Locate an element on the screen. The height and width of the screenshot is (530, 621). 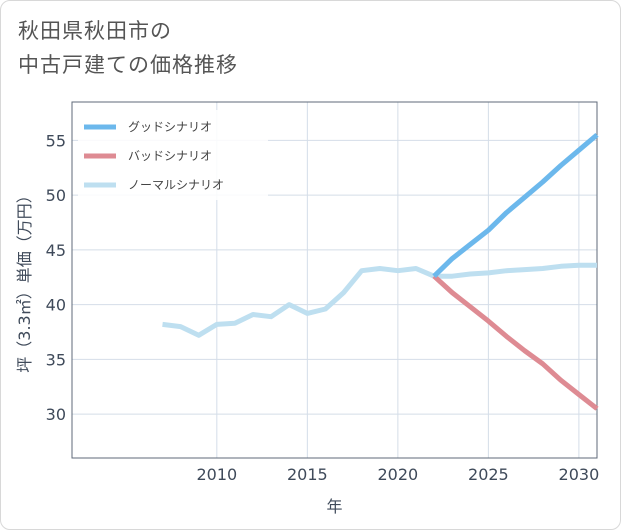
x-tick-label: 2030 is located at coordinates (579, 474).